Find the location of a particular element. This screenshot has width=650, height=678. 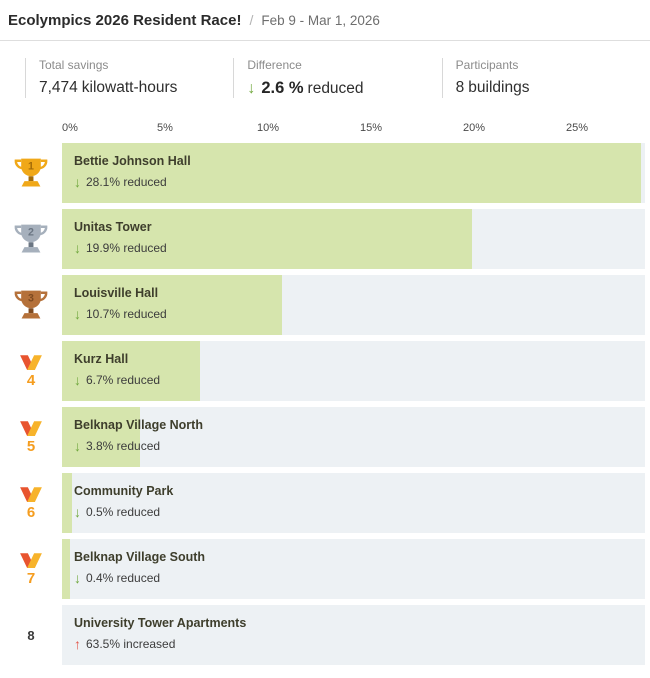

leaderboard-row-3: 3 Louisville Hall ↓ 10.7% reduced is located at coordinates (322, 305).